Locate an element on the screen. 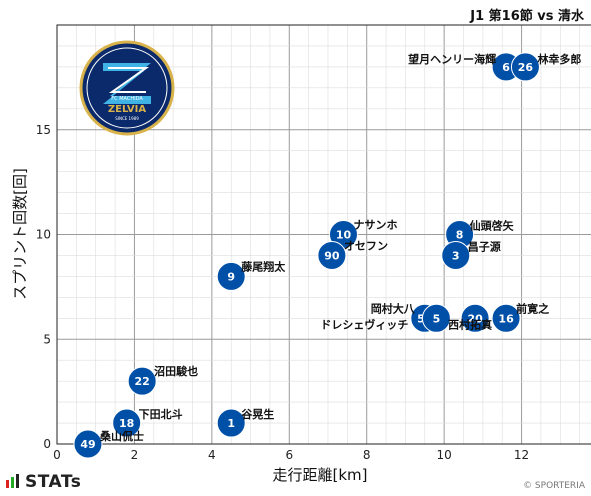 This screenshot has height=496, width=591. point-name-label: ドレシェヴィッチ is located at coordinates (364, 324).